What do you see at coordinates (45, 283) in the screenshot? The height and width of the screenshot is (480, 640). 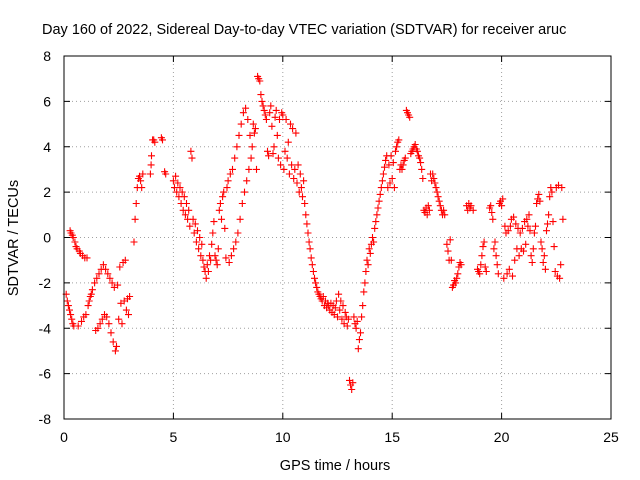 I see `y-tick-label: -2` at bounding box center [45, 283].